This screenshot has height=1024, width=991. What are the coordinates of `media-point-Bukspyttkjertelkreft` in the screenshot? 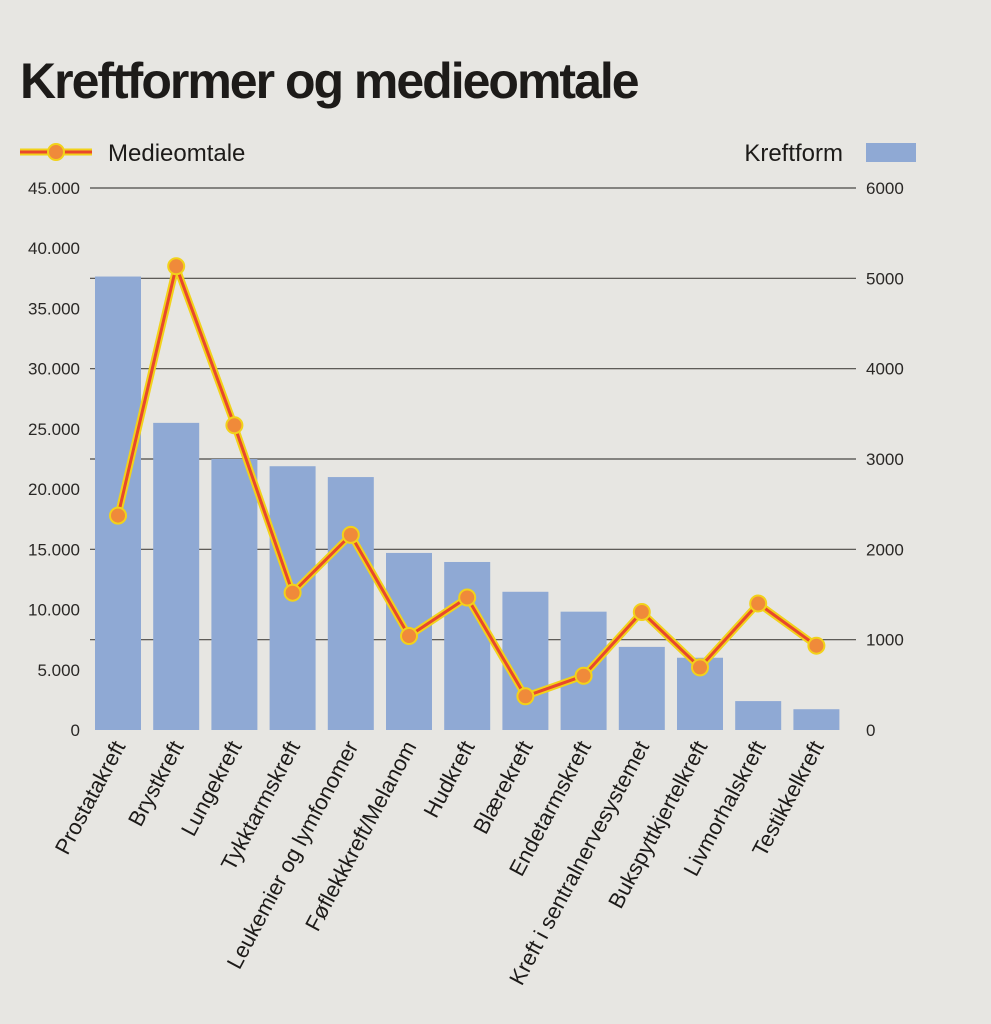 It's located at (700, 667).